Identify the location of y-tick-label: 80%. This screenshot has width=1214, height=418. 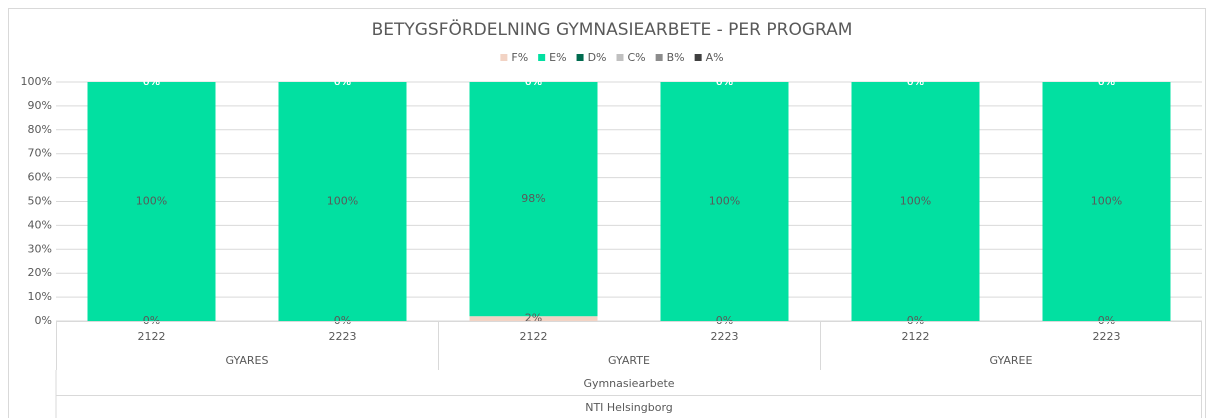
(40, 129).